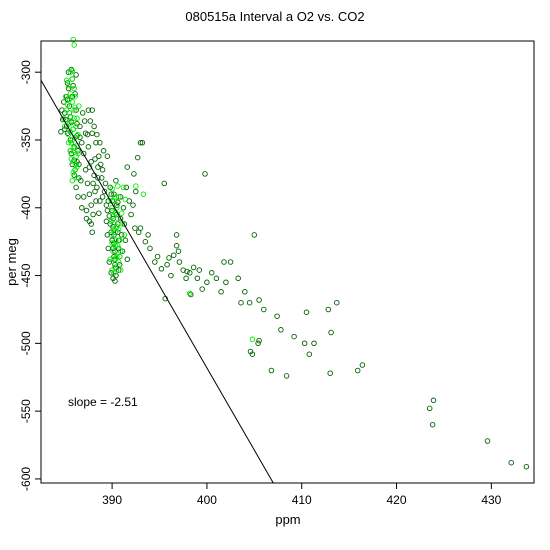 The image size is (550, 550). I want to click on x-tick-label: 430, so click(491, 500).